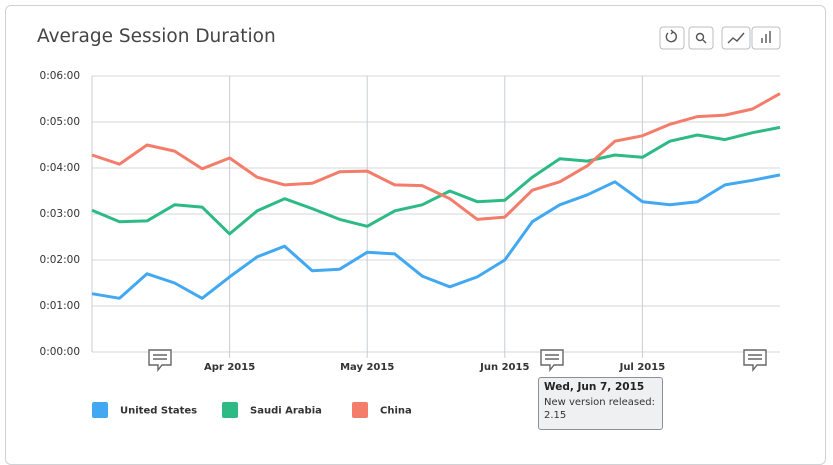 Image resolution: width=833 pixels, height=465 pixels. I want to click on line-icon, so click(736, 38).